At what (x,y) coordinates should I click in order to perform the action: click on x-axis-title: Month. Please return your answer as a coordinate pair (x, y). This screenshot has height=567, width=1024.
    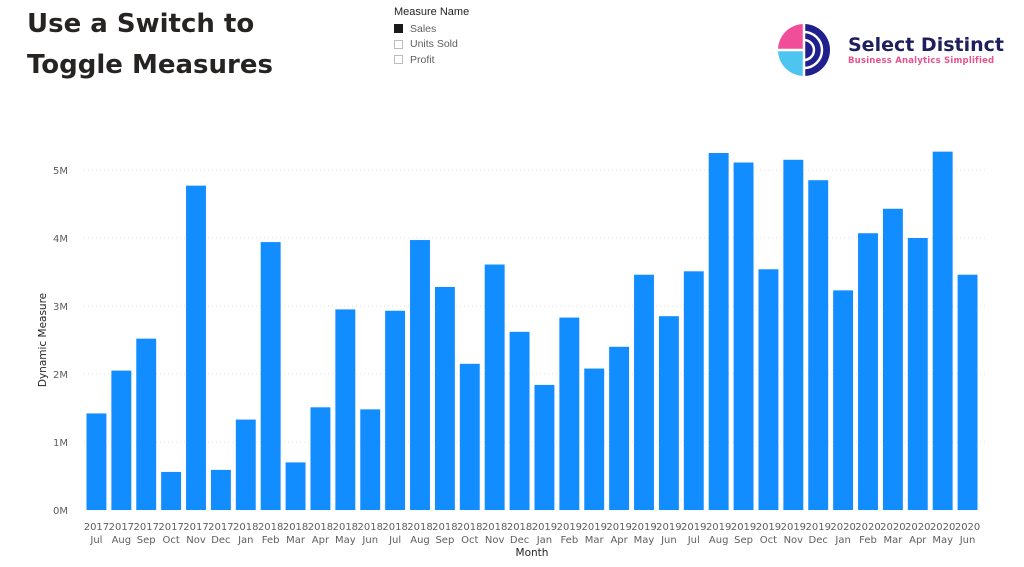
    Looking at the image, I should click on (532, 553).